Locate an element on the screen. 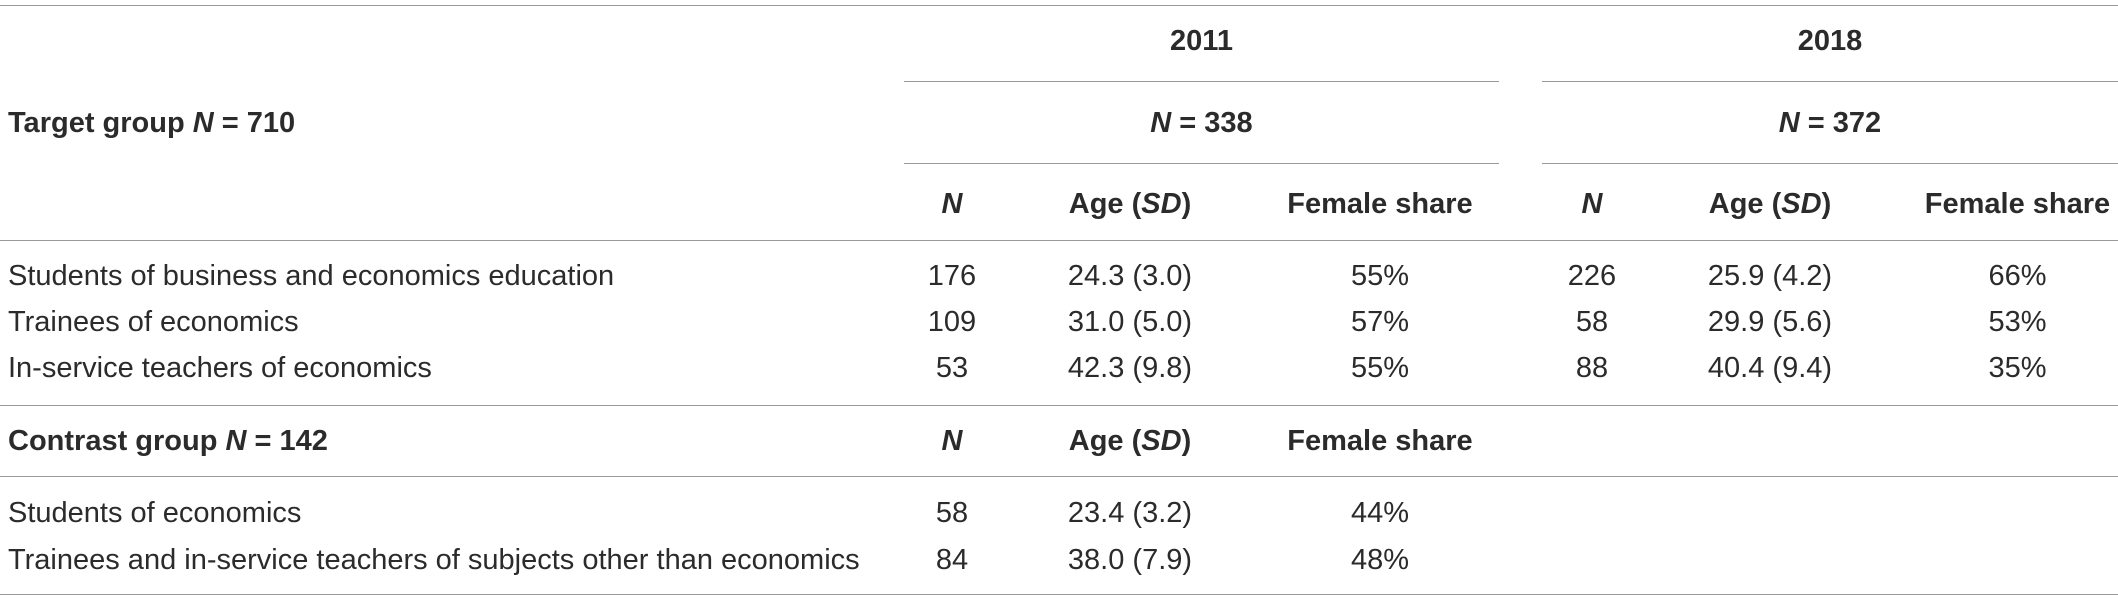 The width and height of the screenshot is (2118, 601). cell-n-2018: 88 is located at coordinates (1592, 368).